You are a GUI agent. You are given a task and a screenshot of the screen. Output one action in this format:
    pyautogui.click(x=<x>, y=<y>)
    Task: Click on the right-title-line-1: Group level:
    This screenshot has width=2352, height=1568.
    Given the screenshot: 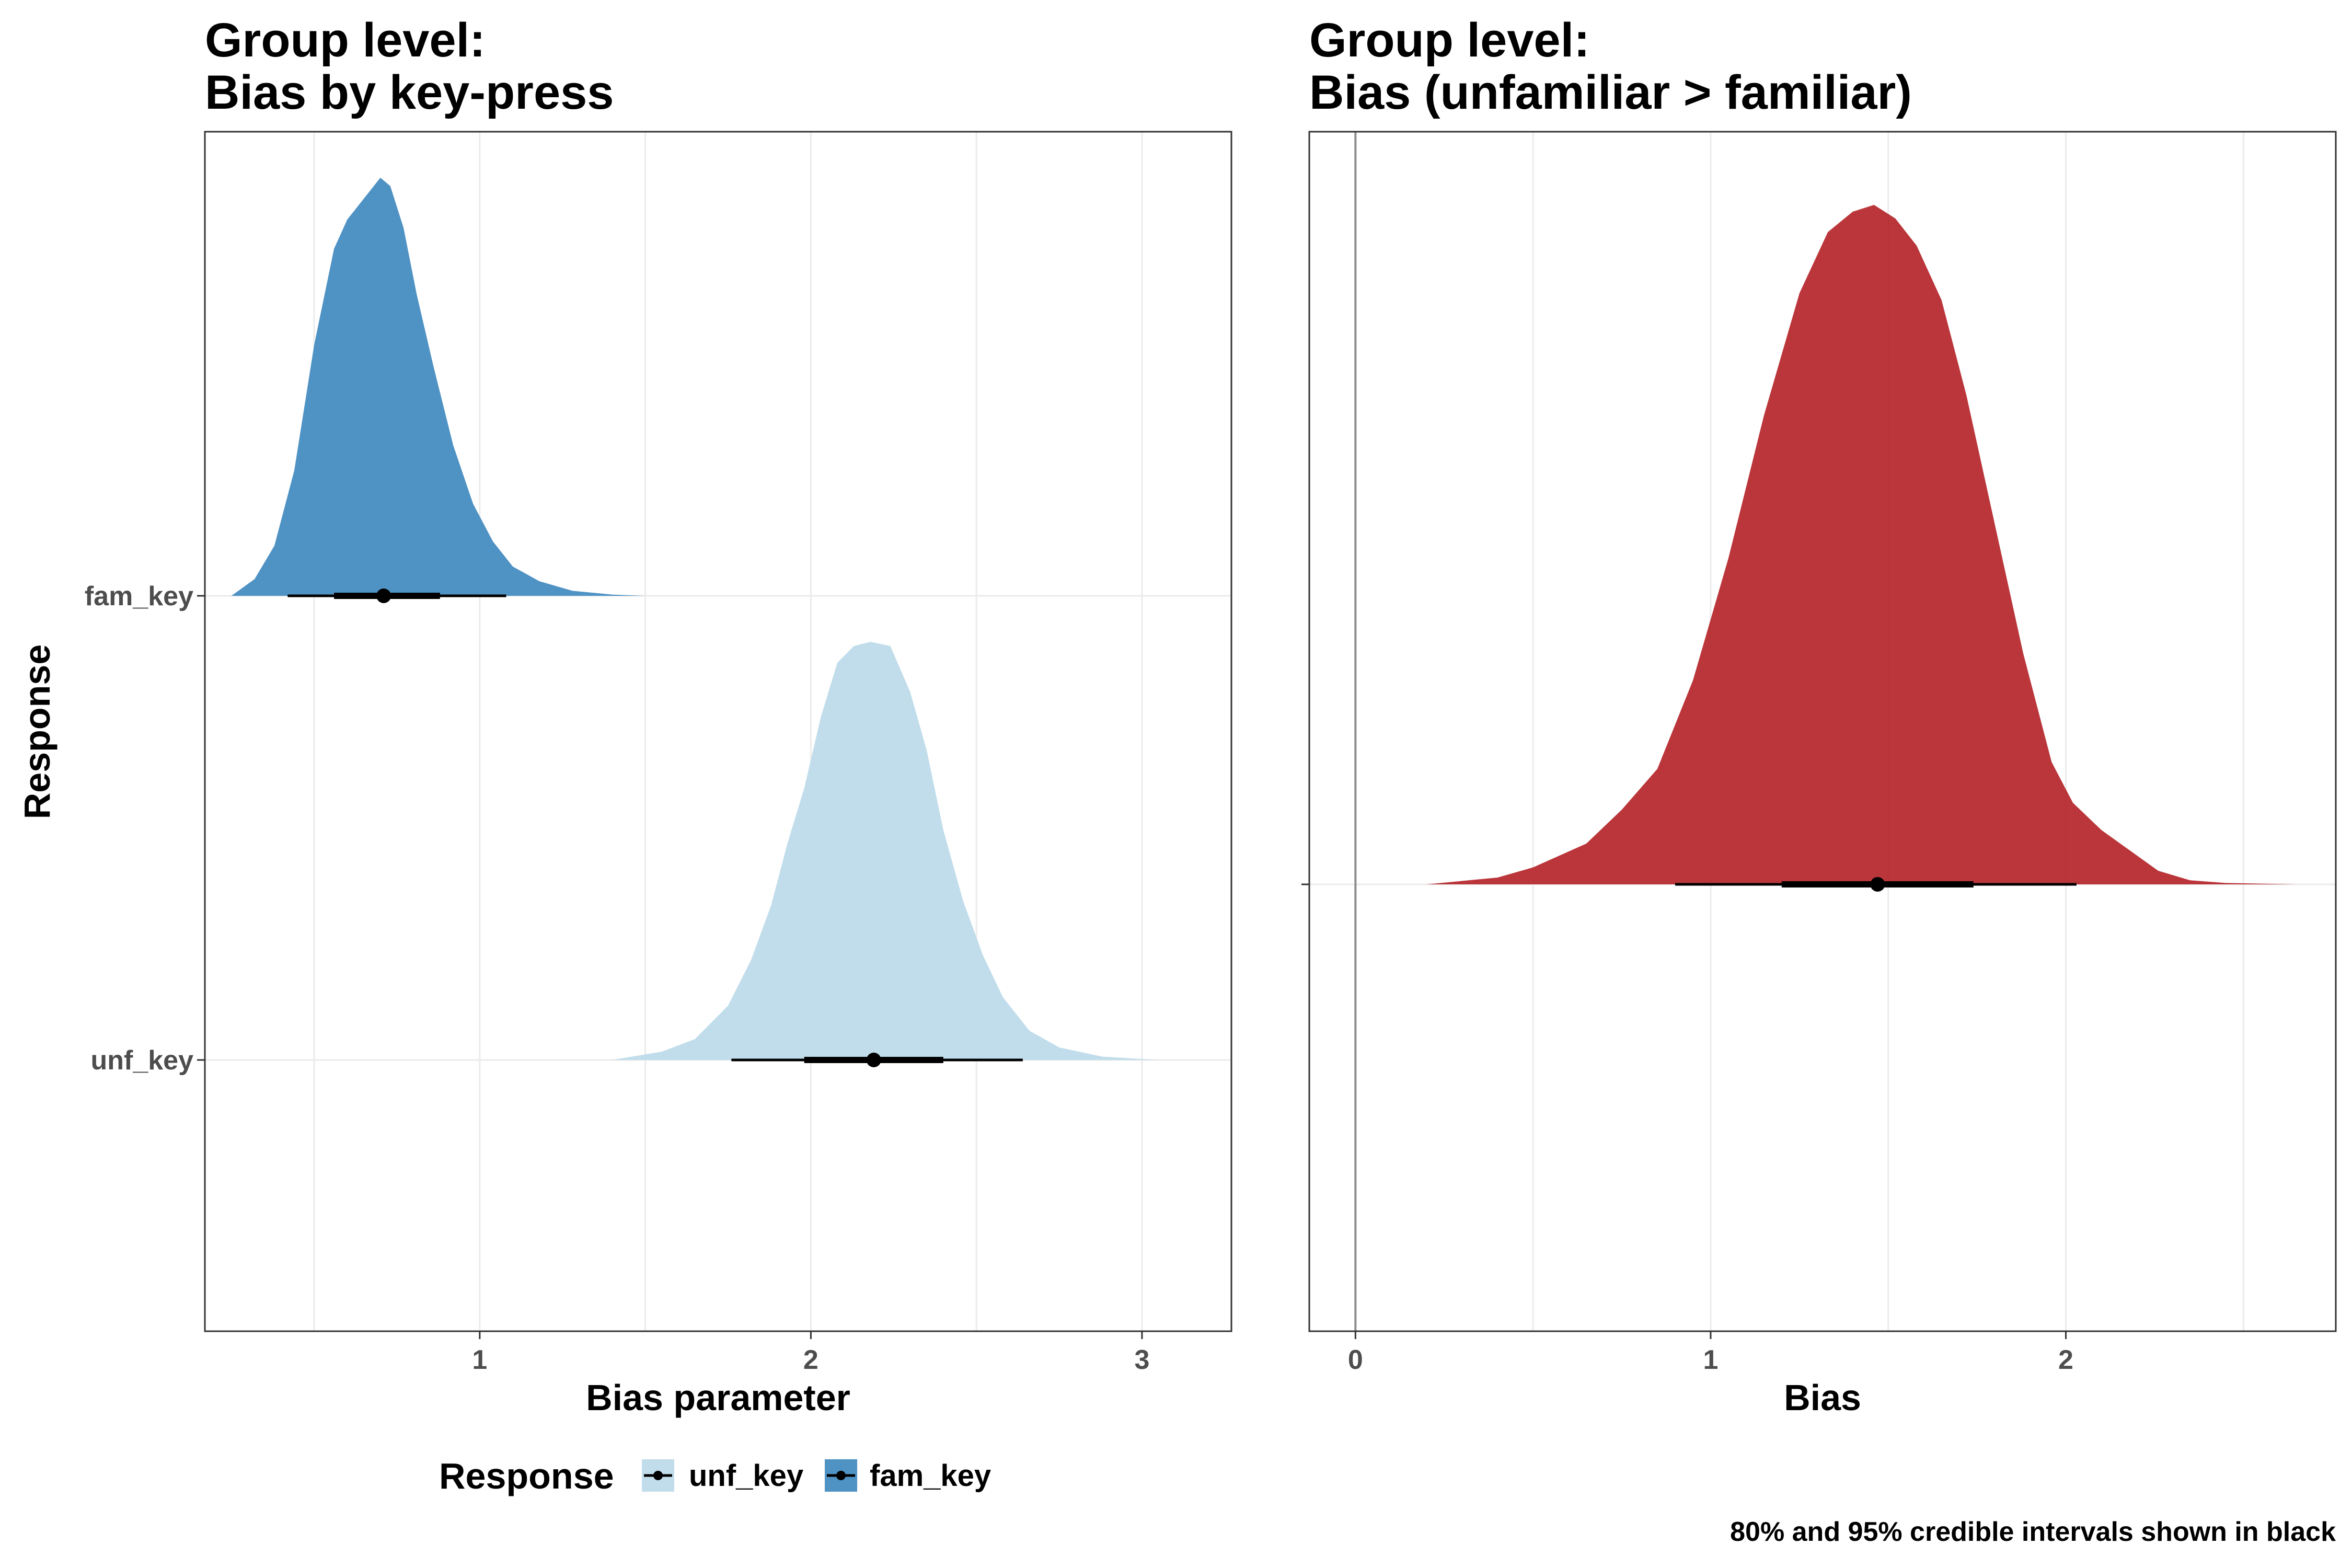 What is the action you would take?
    pyautogui.click(x=1449, y=40)
    